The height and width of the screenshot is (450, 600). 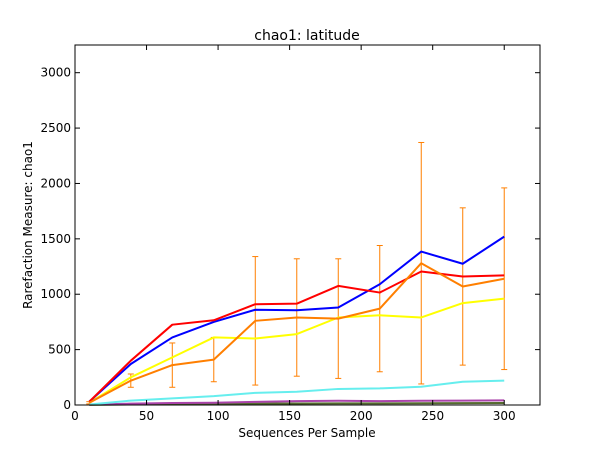 I want to click on x-tick-label: 300, so click(x=504, y=416).